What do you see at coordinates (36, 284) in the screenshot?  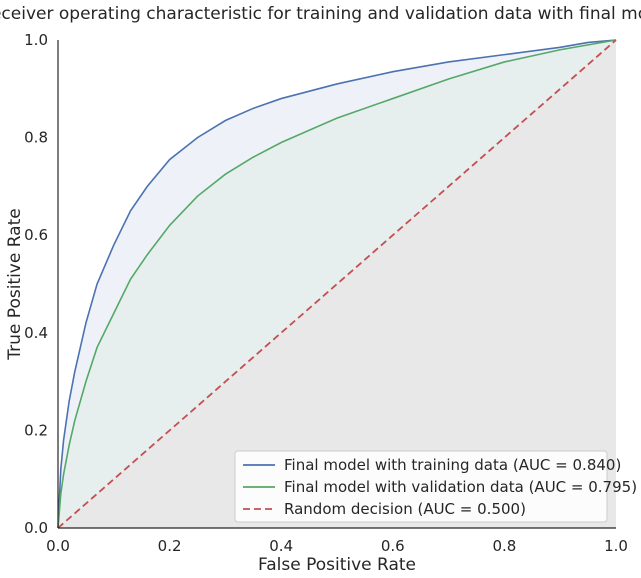 I see `y-tick-labels: 0.0 0.2 0.4 0.6 0.8 1.0` at bounding box center [36, 284].